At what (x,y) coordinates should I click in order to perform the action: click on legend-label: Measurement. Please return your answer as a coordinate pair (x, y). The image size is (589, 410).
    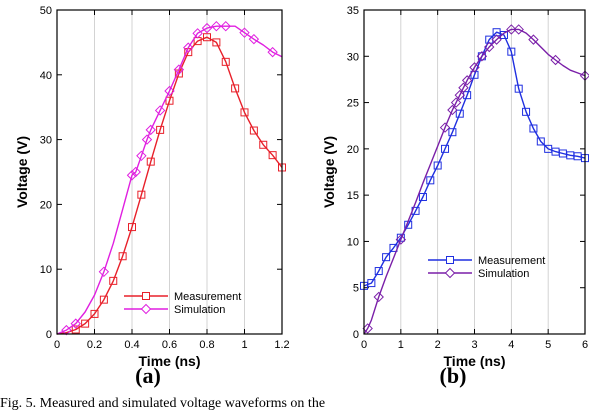
    Looking at the image, I should click on (511, 261).